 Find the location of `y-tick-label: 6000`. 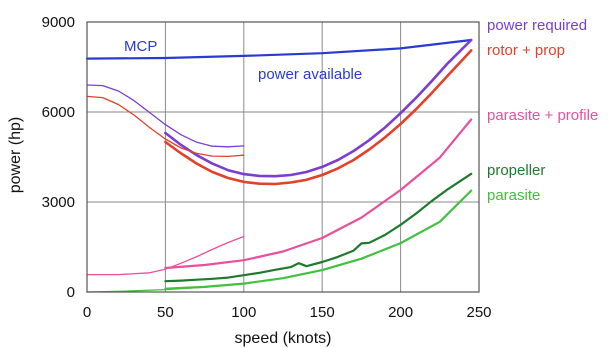

y-tick-label: 6000 is located at coordinates (58, 112).